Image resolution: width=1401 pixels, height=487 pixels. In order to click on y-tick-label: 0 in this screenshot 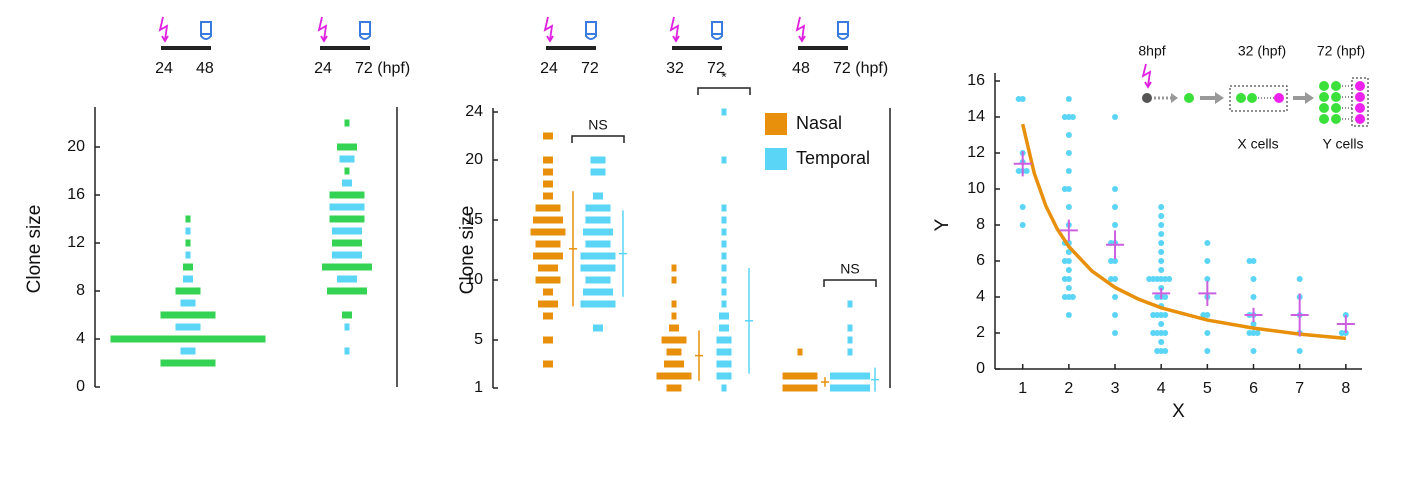, I will do `click(980, 368)`.